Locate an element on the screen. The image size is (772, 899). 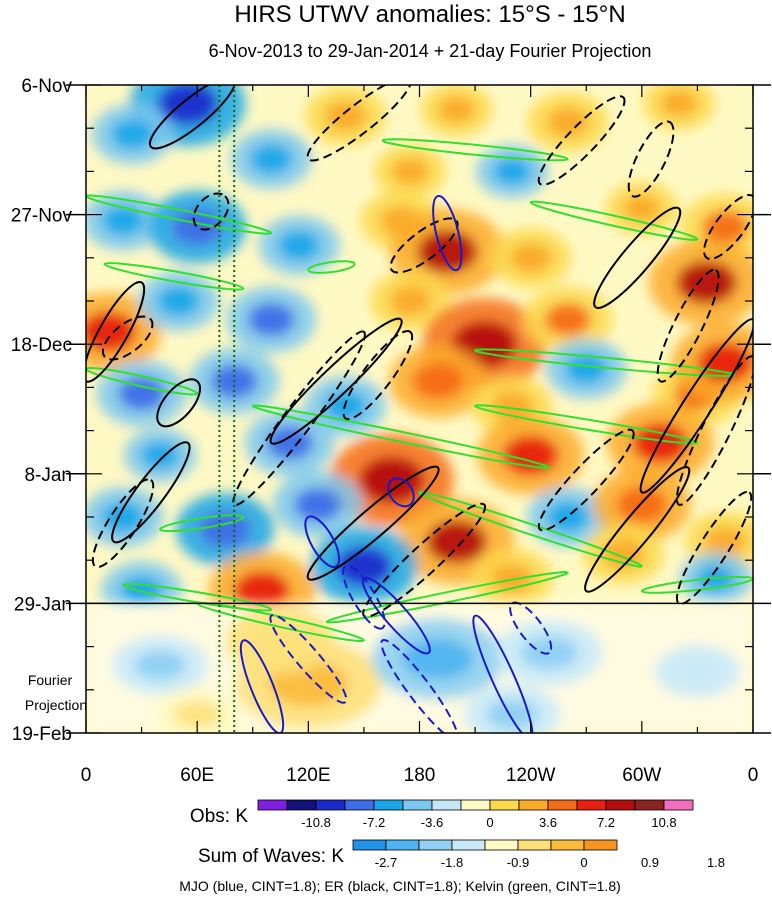
projection-label-line2: Projection is located at coordinates (56, 705).